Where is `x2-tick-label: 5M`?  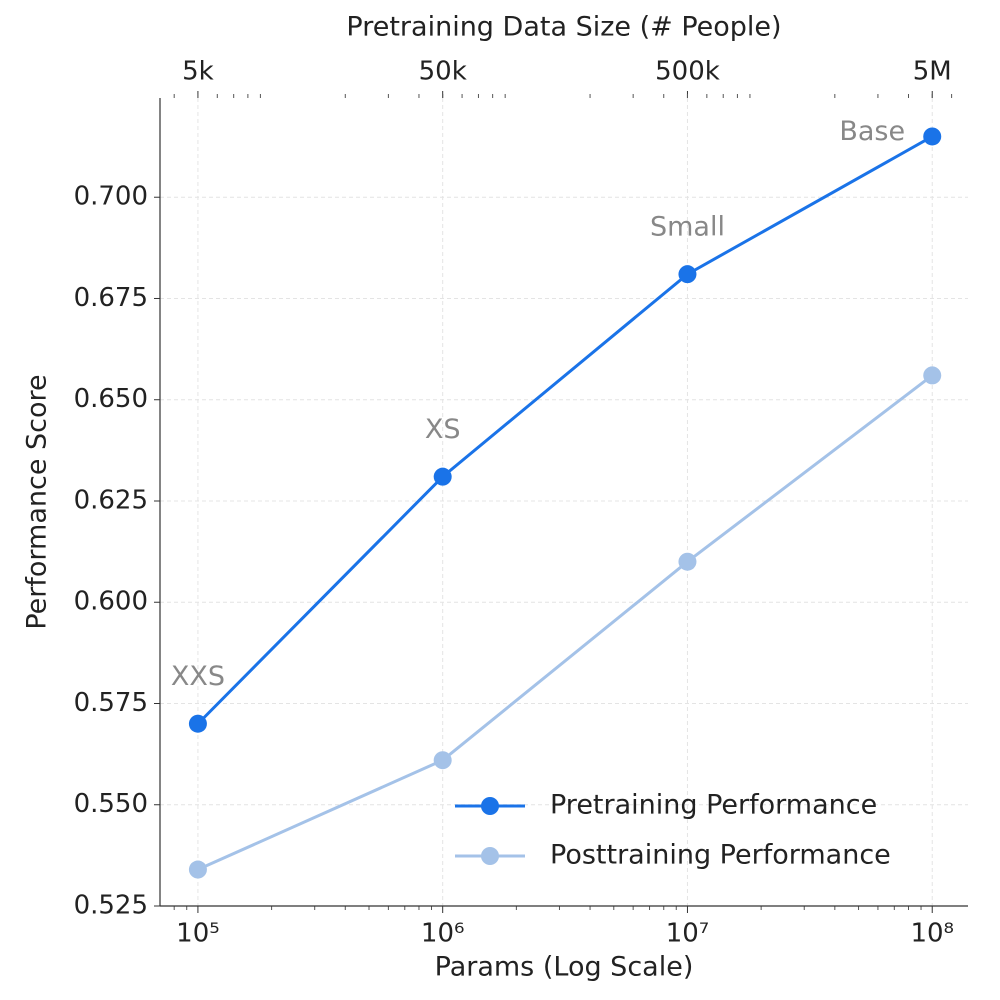 x2-tick-label: 5M is located at coordinates (932, 72).